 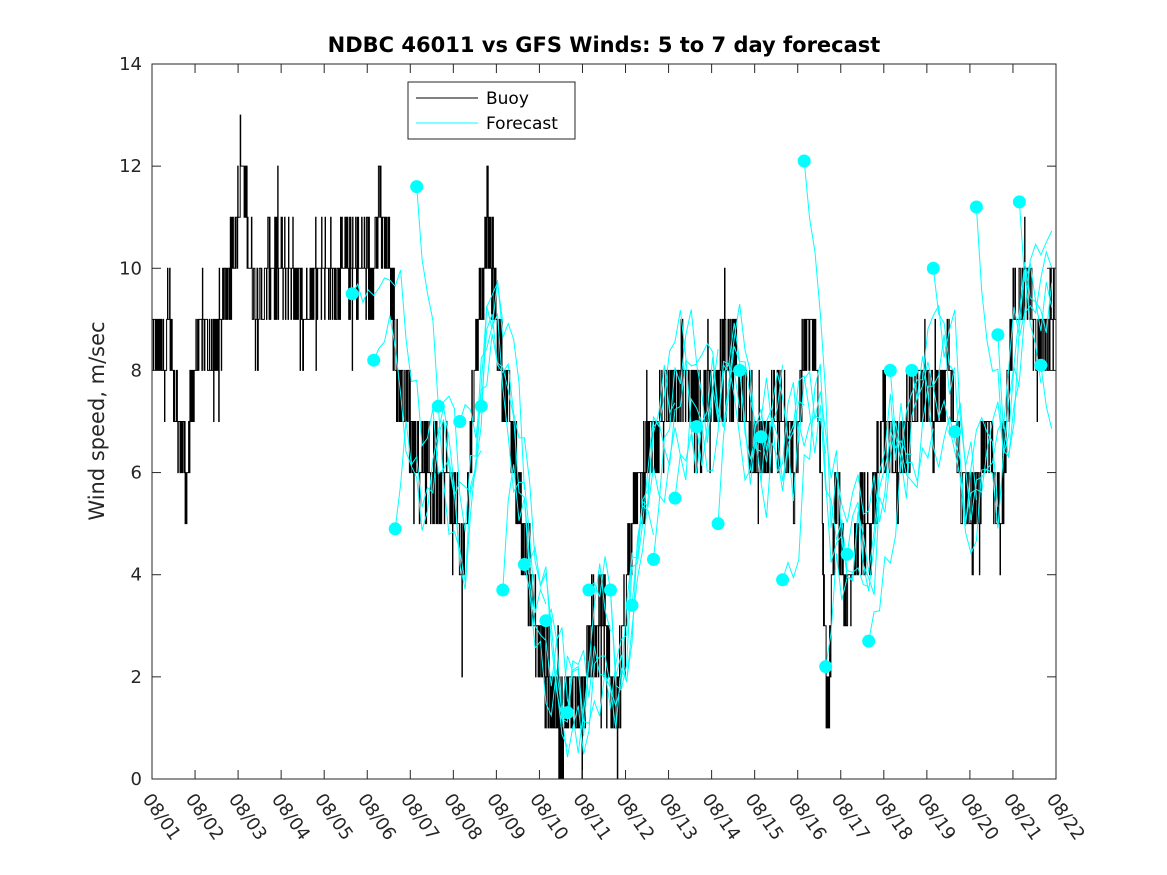 I want to click on y-tick-label: 2, so click(x=136, y=677).